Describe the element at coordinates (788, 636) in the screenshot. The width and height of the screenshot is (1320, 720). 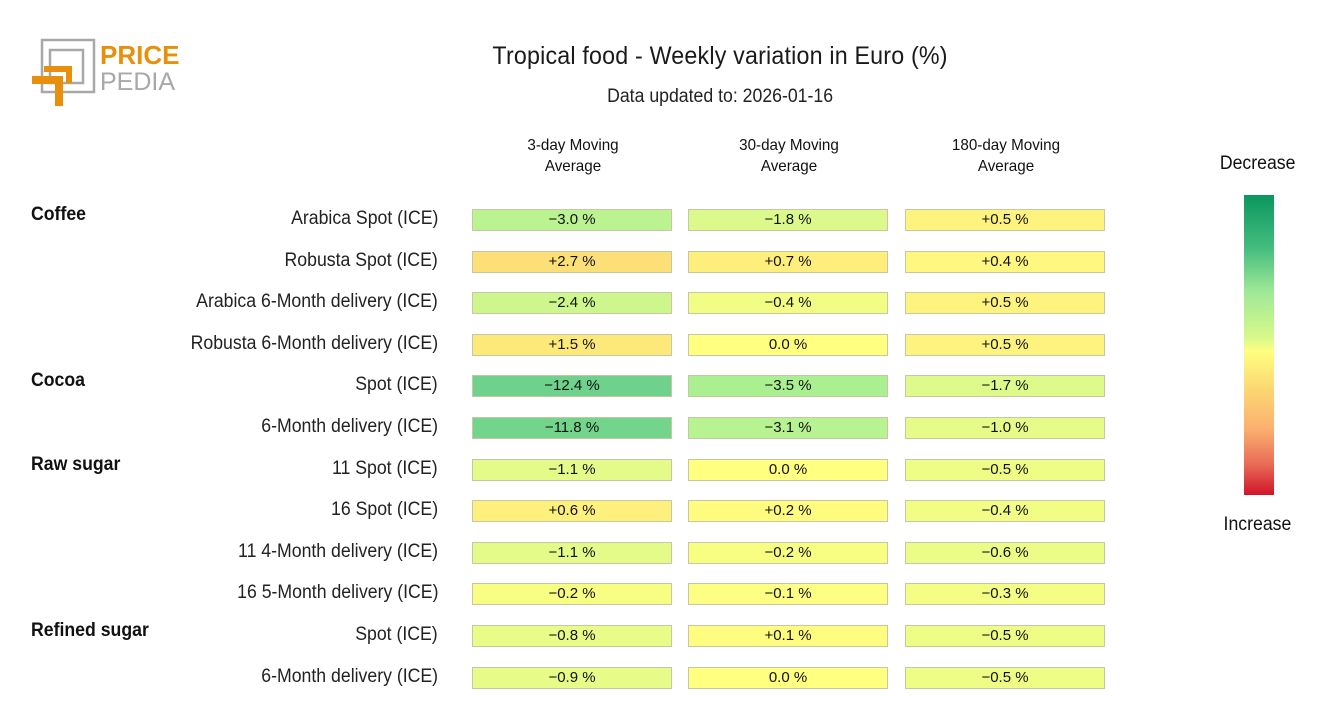
I see `heatmap-cell: +0.1 %` at that location.